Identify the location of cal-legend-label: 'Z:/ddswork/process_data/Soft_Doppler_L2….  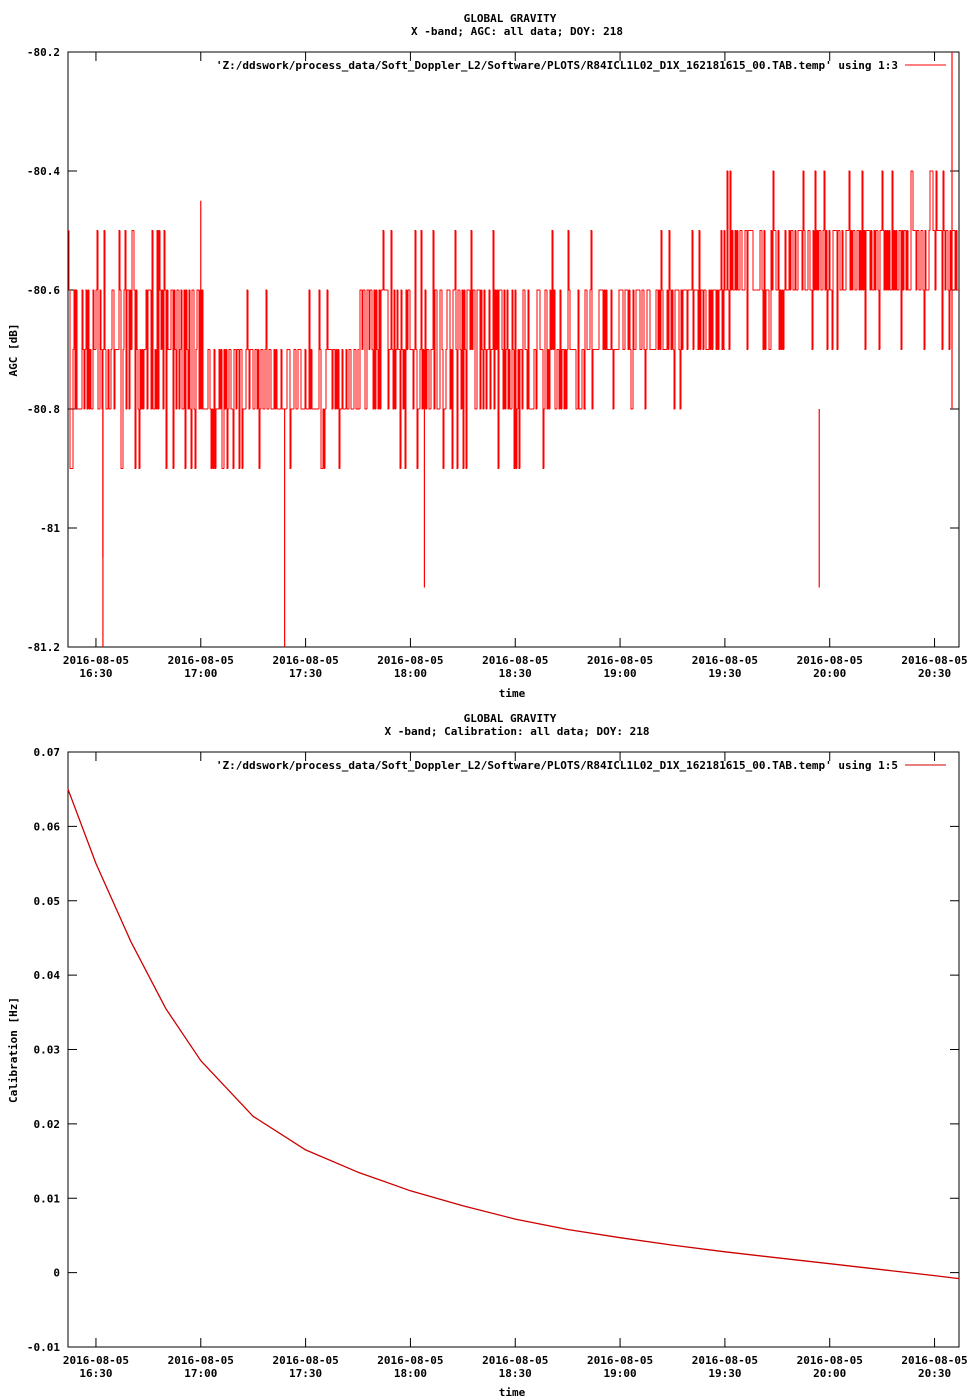
(557, 765).